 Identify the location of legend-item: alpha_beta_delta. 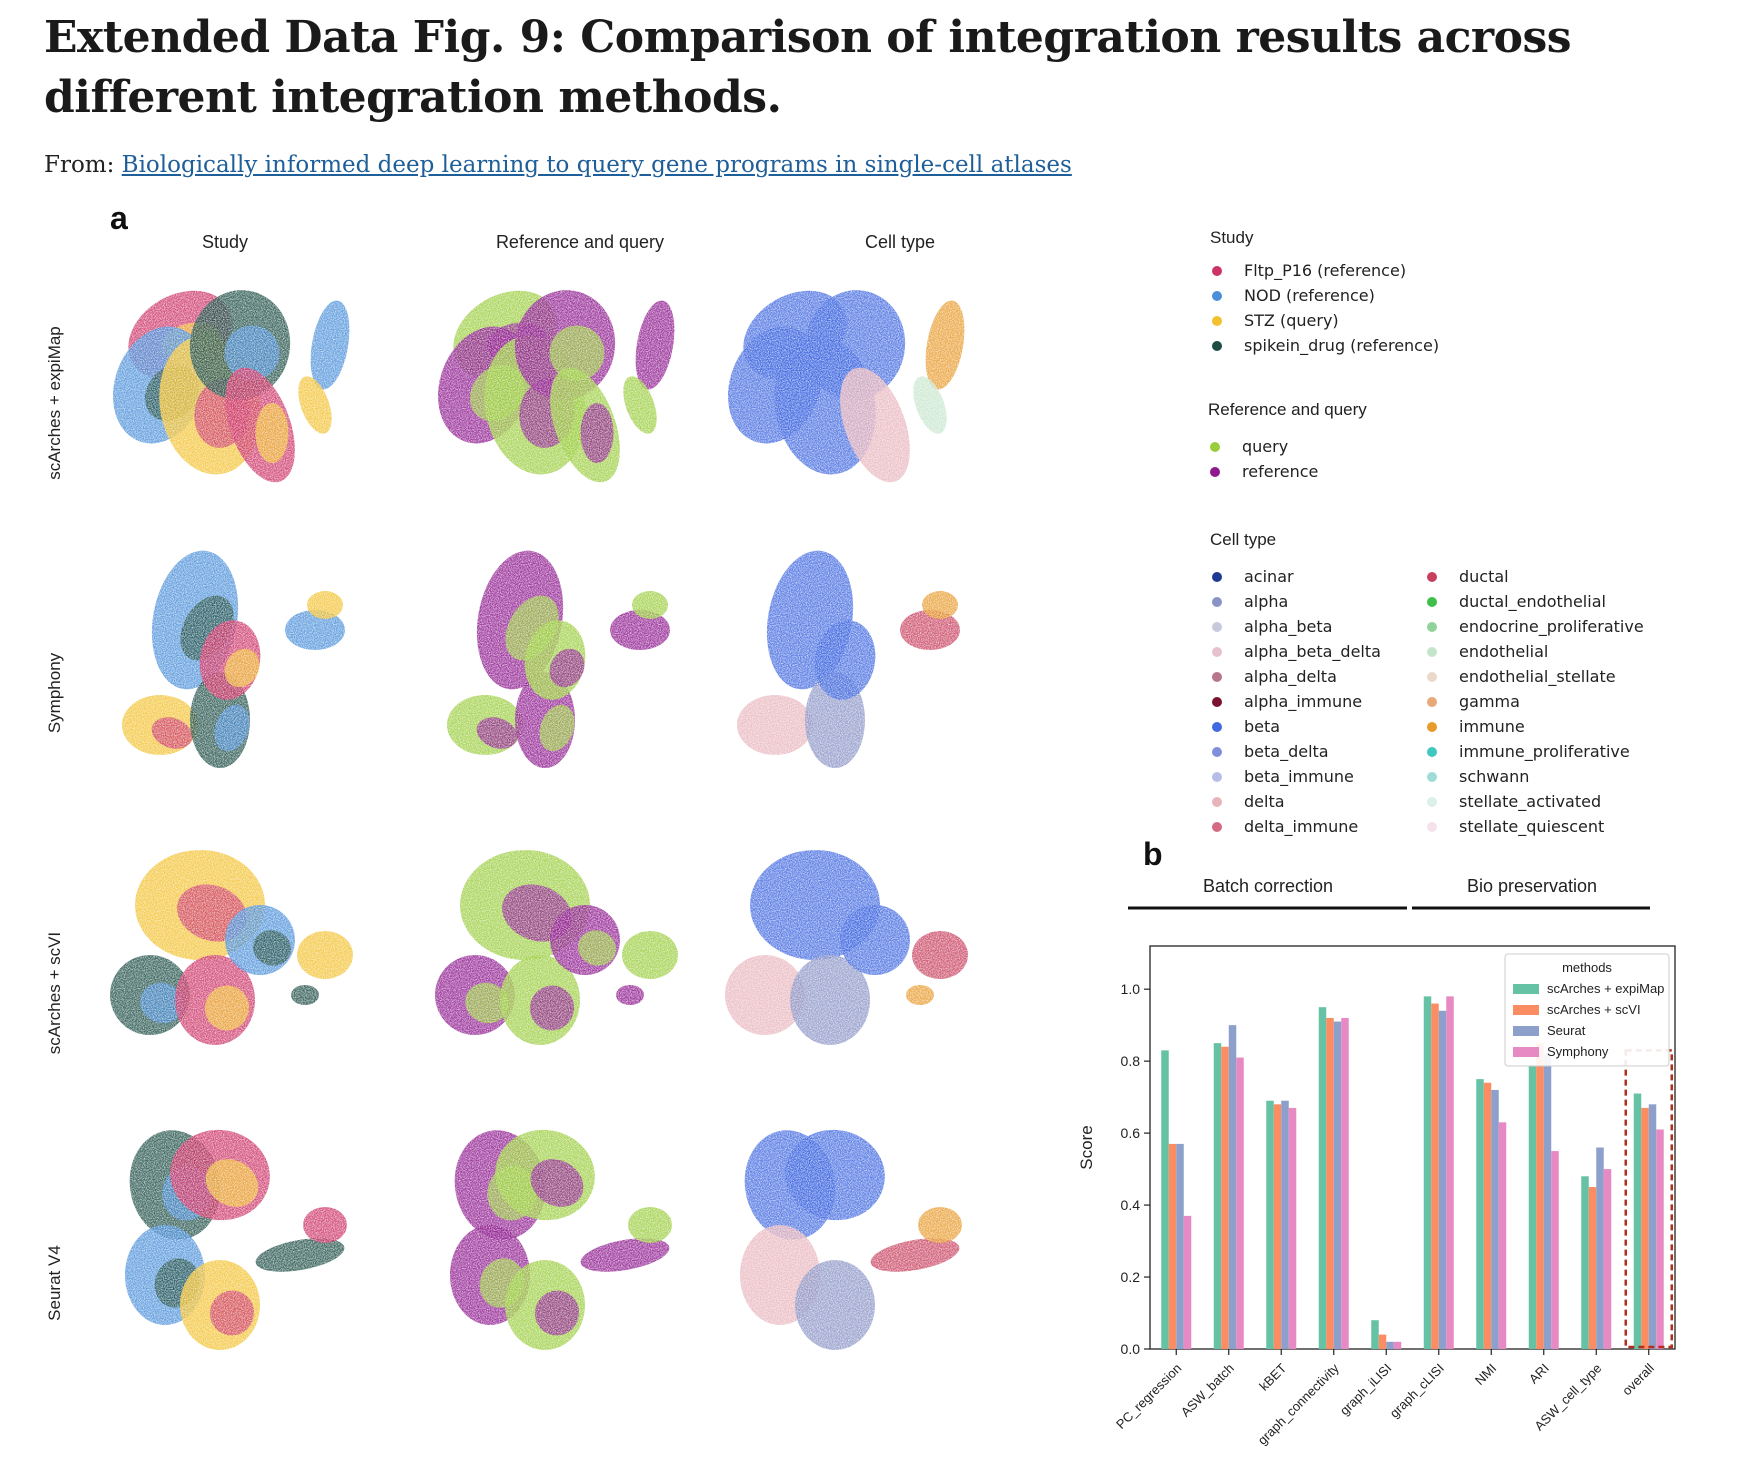
(1317, 651).